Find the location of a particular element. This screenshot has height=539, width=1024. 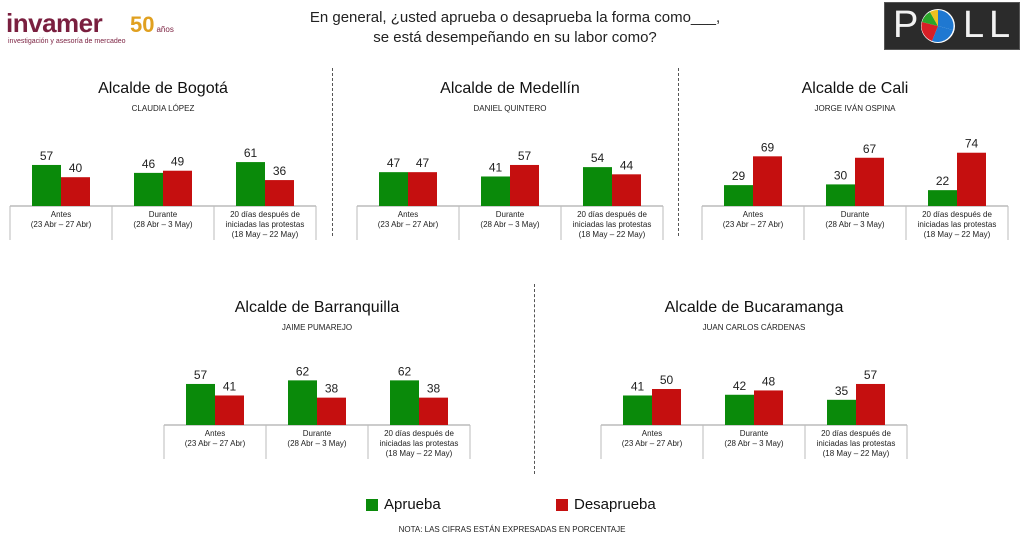

legend-swatch-desaprueba is located at coordinates (562, 504).